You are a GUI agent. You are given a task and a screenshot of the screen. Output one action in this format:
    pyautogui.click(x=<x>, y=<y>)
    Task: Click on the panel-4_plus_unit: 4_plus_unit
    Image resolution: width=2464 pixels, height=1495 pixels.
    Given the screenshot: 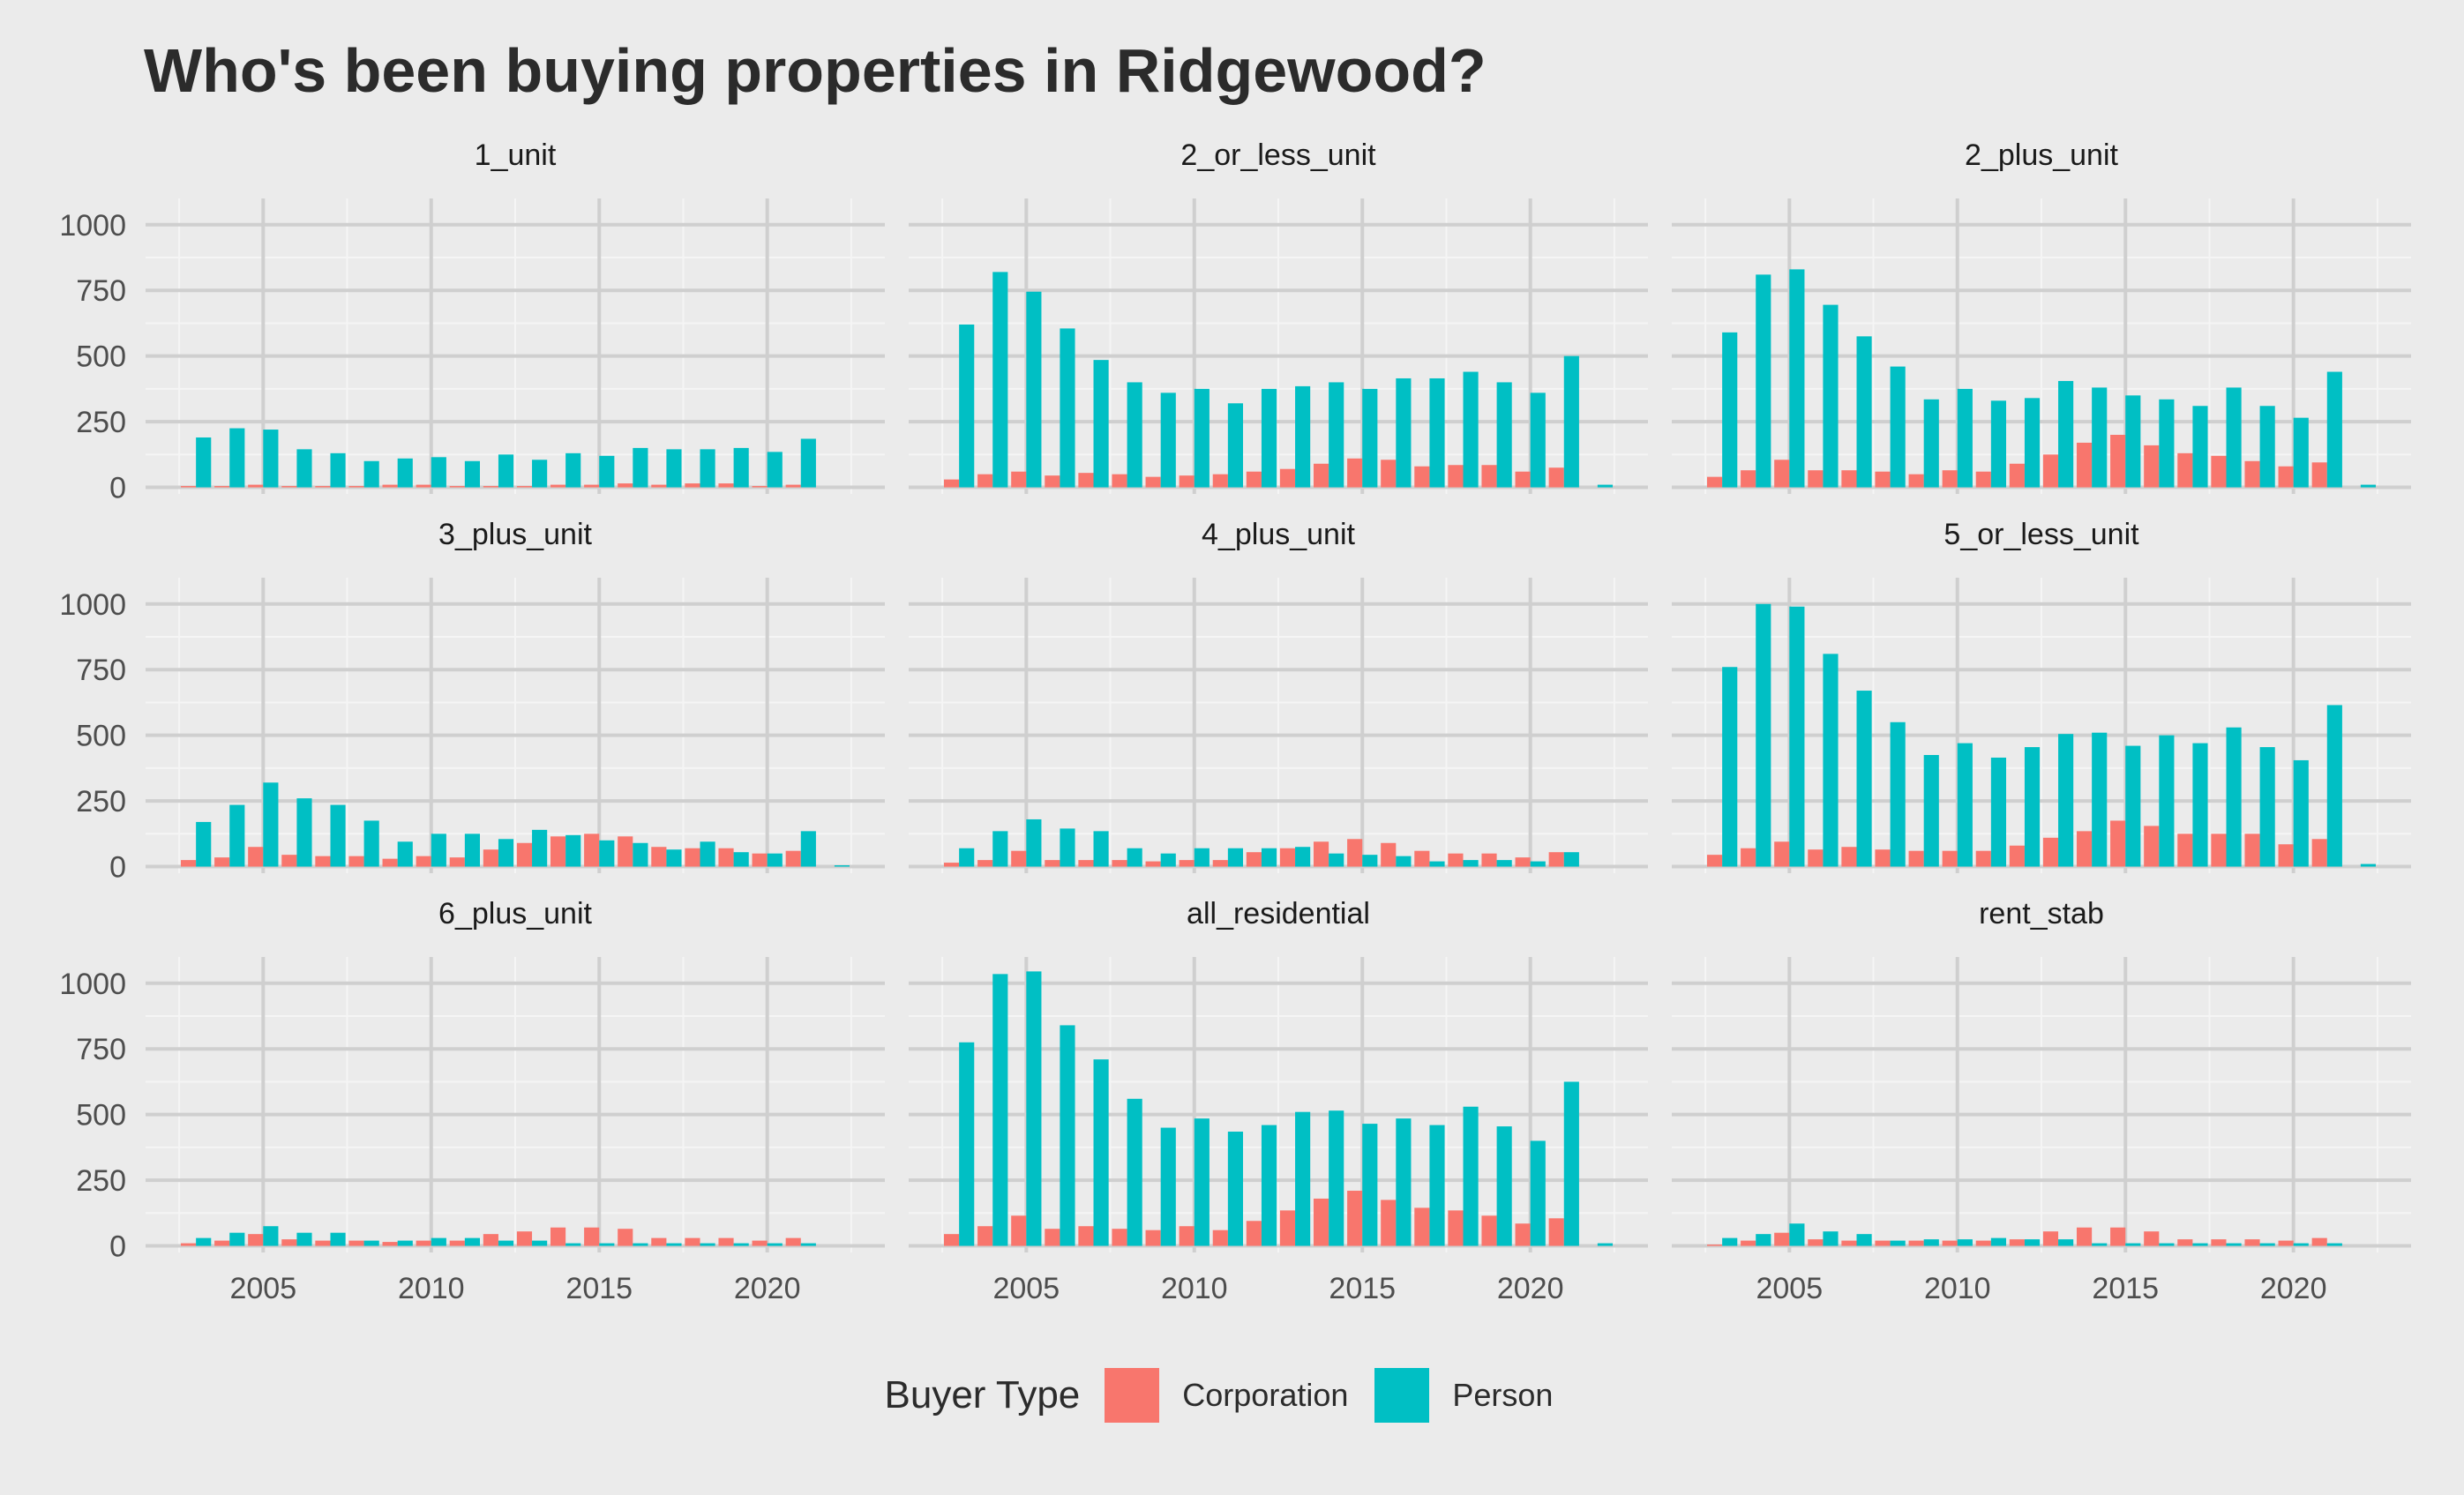 What is the action you would take?
    pyautogui.click(x=1278, y=695)
    